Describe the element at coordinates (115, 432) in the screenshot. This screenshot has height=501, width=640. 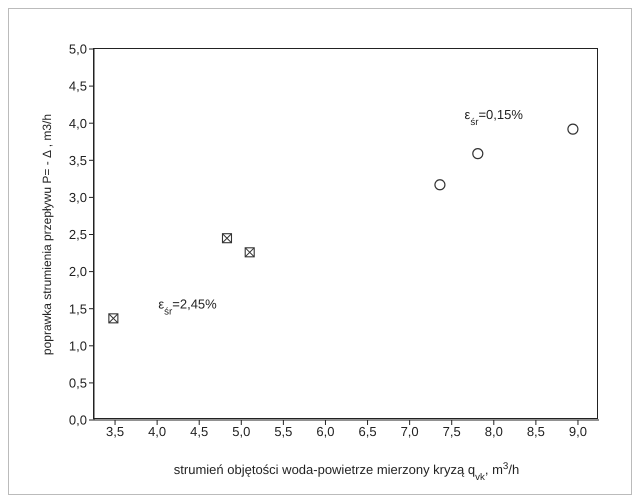
I see `x-tick-label: 3,5` at that location.